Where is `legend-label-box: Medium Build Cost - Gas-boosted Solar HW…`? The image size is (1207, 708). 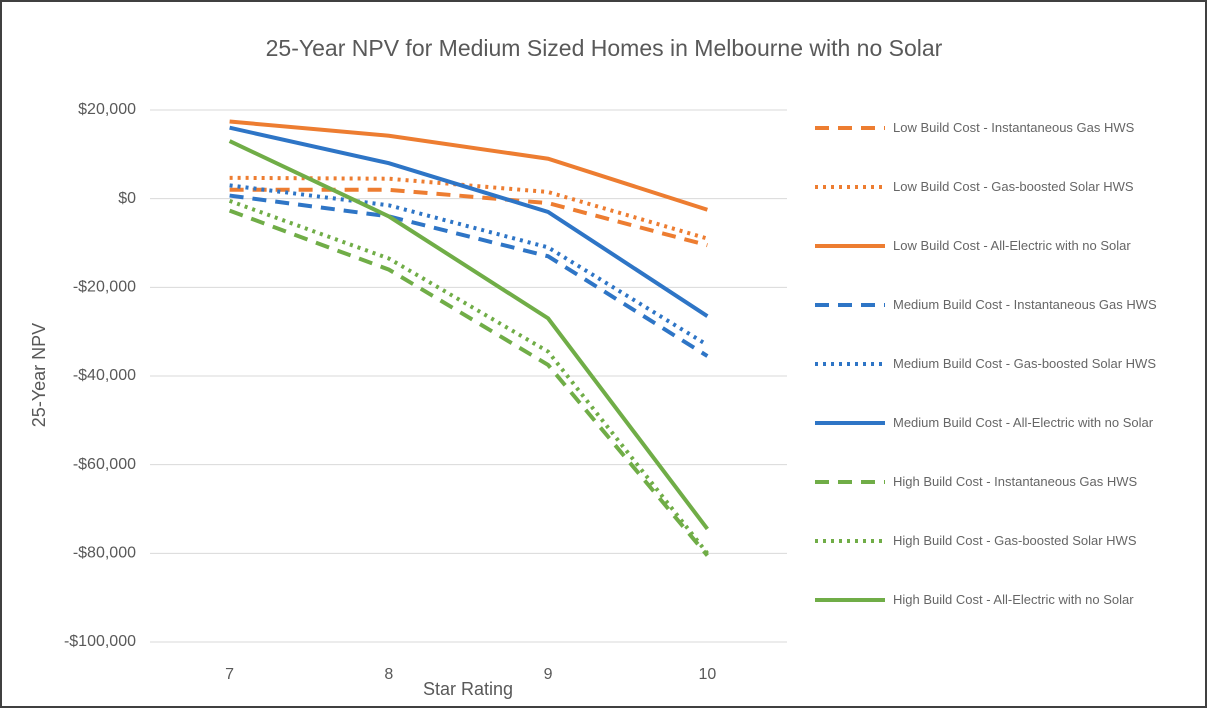 legend-label-box: Medium Build Cost - Gas-boosted Solar HW… is located at coordinates (1024, 363).